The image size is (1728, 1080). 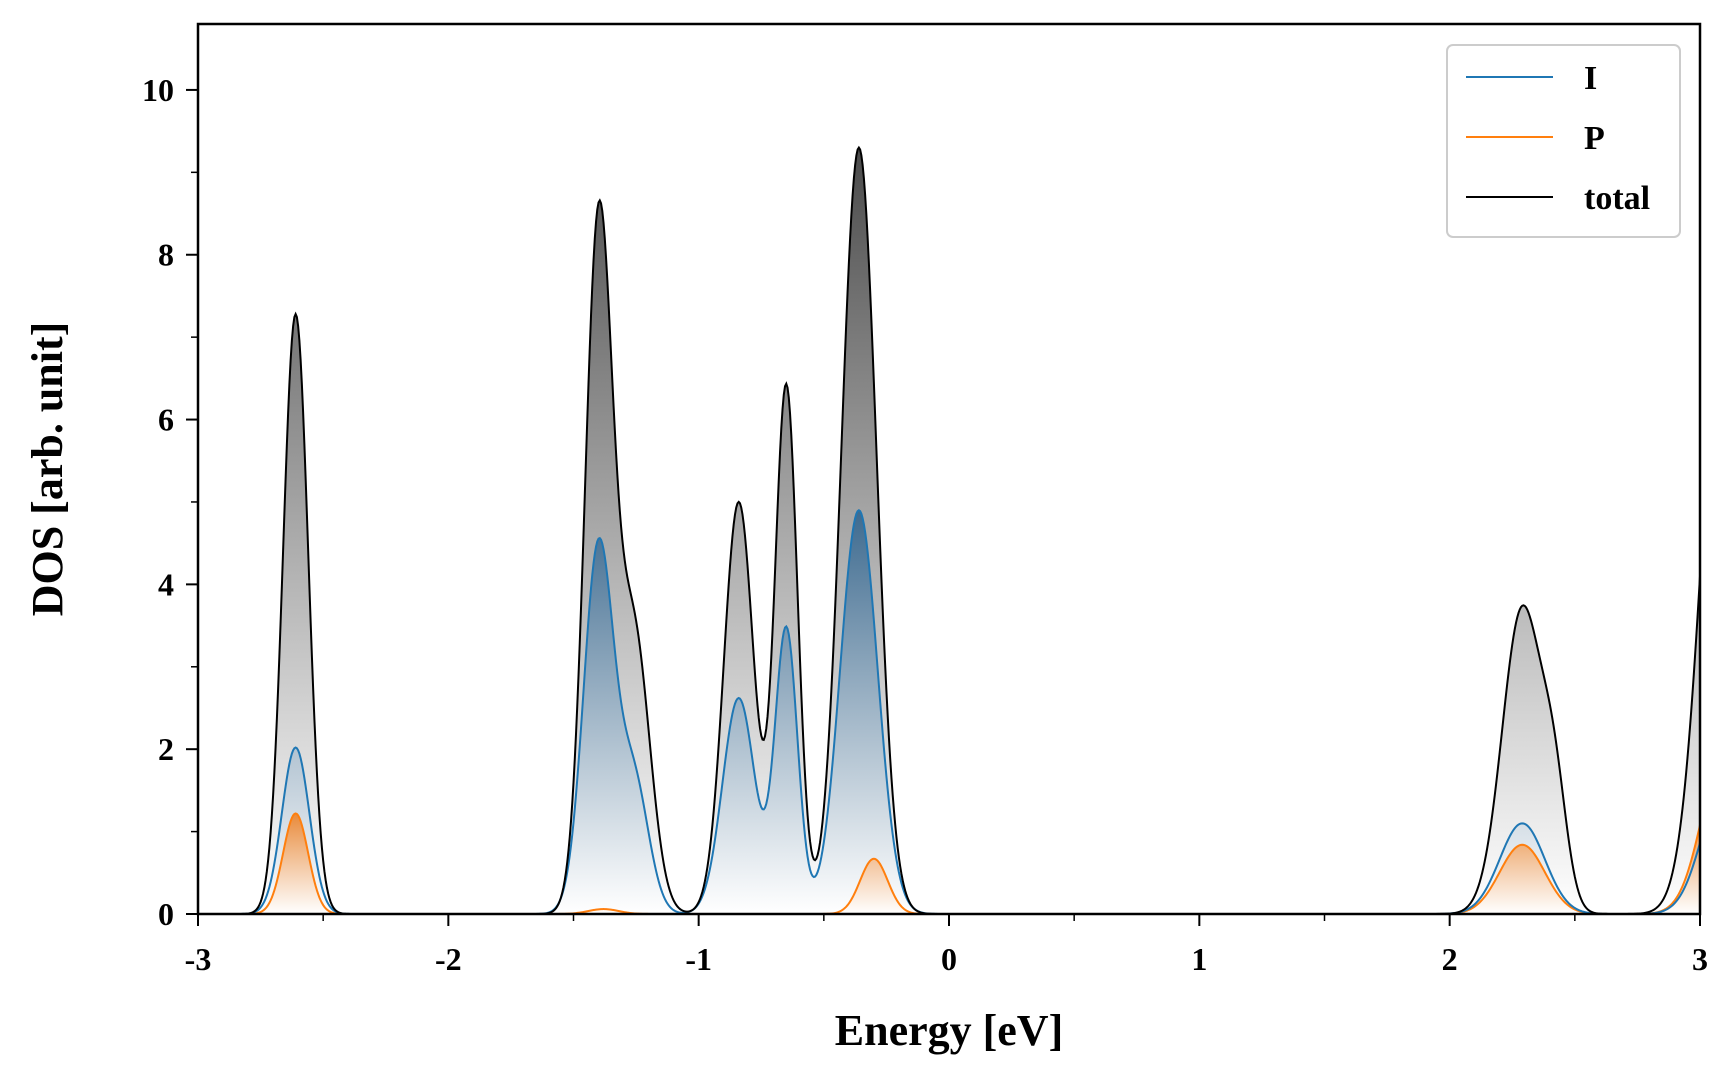 What do you see at coordinates (698, 959) in the screenshot?
I see `x-tick-label: -1` at bounding box center [698, 959].